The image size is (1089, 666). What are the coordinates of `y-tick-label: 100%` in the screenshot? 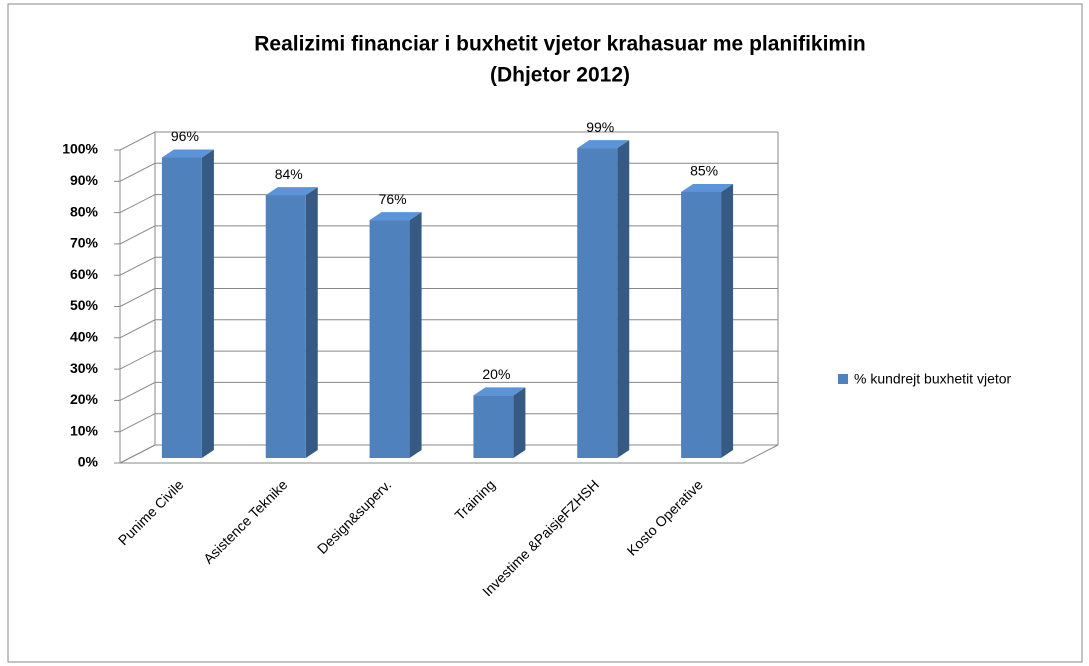 It's located at (80, 149).